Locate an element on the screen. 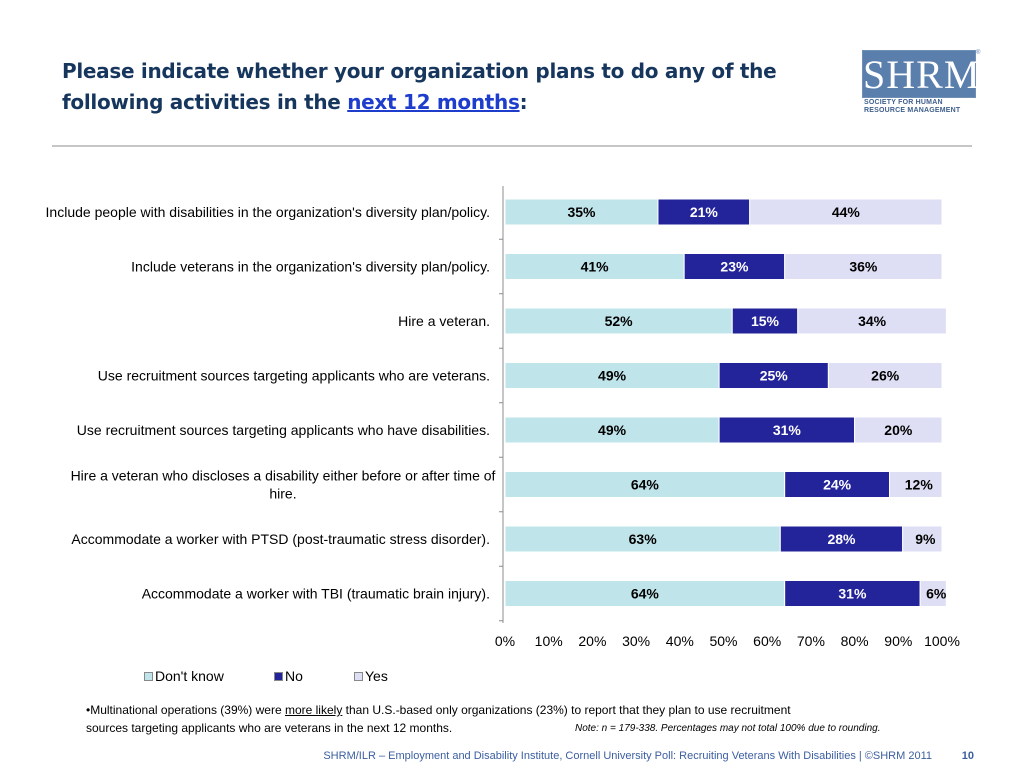  data-label: 44% is located at coordinates (846, 212).